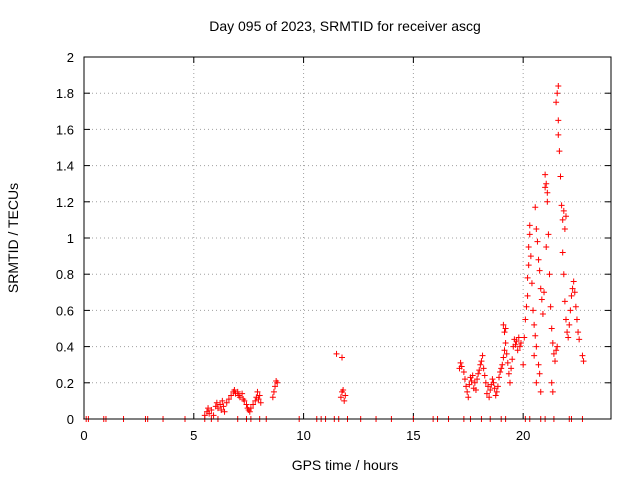 This screenshot has width=640, height=480. I want to click on y-tick-label: 1.2, so click(65, 202).